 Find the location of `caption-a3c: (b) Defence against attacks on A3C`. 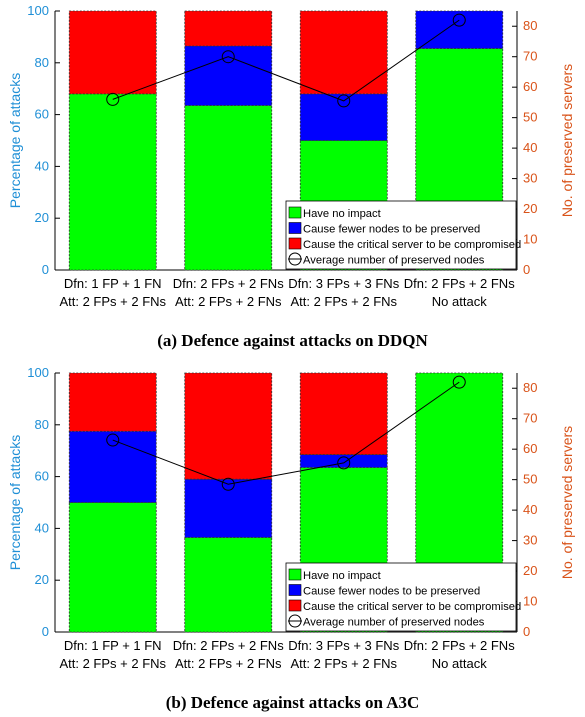

caption-a3c: (b) Defence against attacks on A3C is located at coordinates (292, 702).